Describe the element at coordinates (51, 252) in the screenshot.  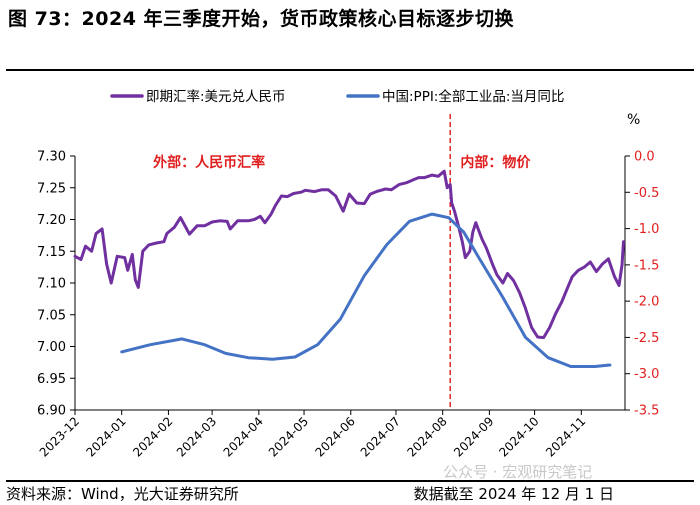
I see `y-left-tick-label: 7.15` at that location.